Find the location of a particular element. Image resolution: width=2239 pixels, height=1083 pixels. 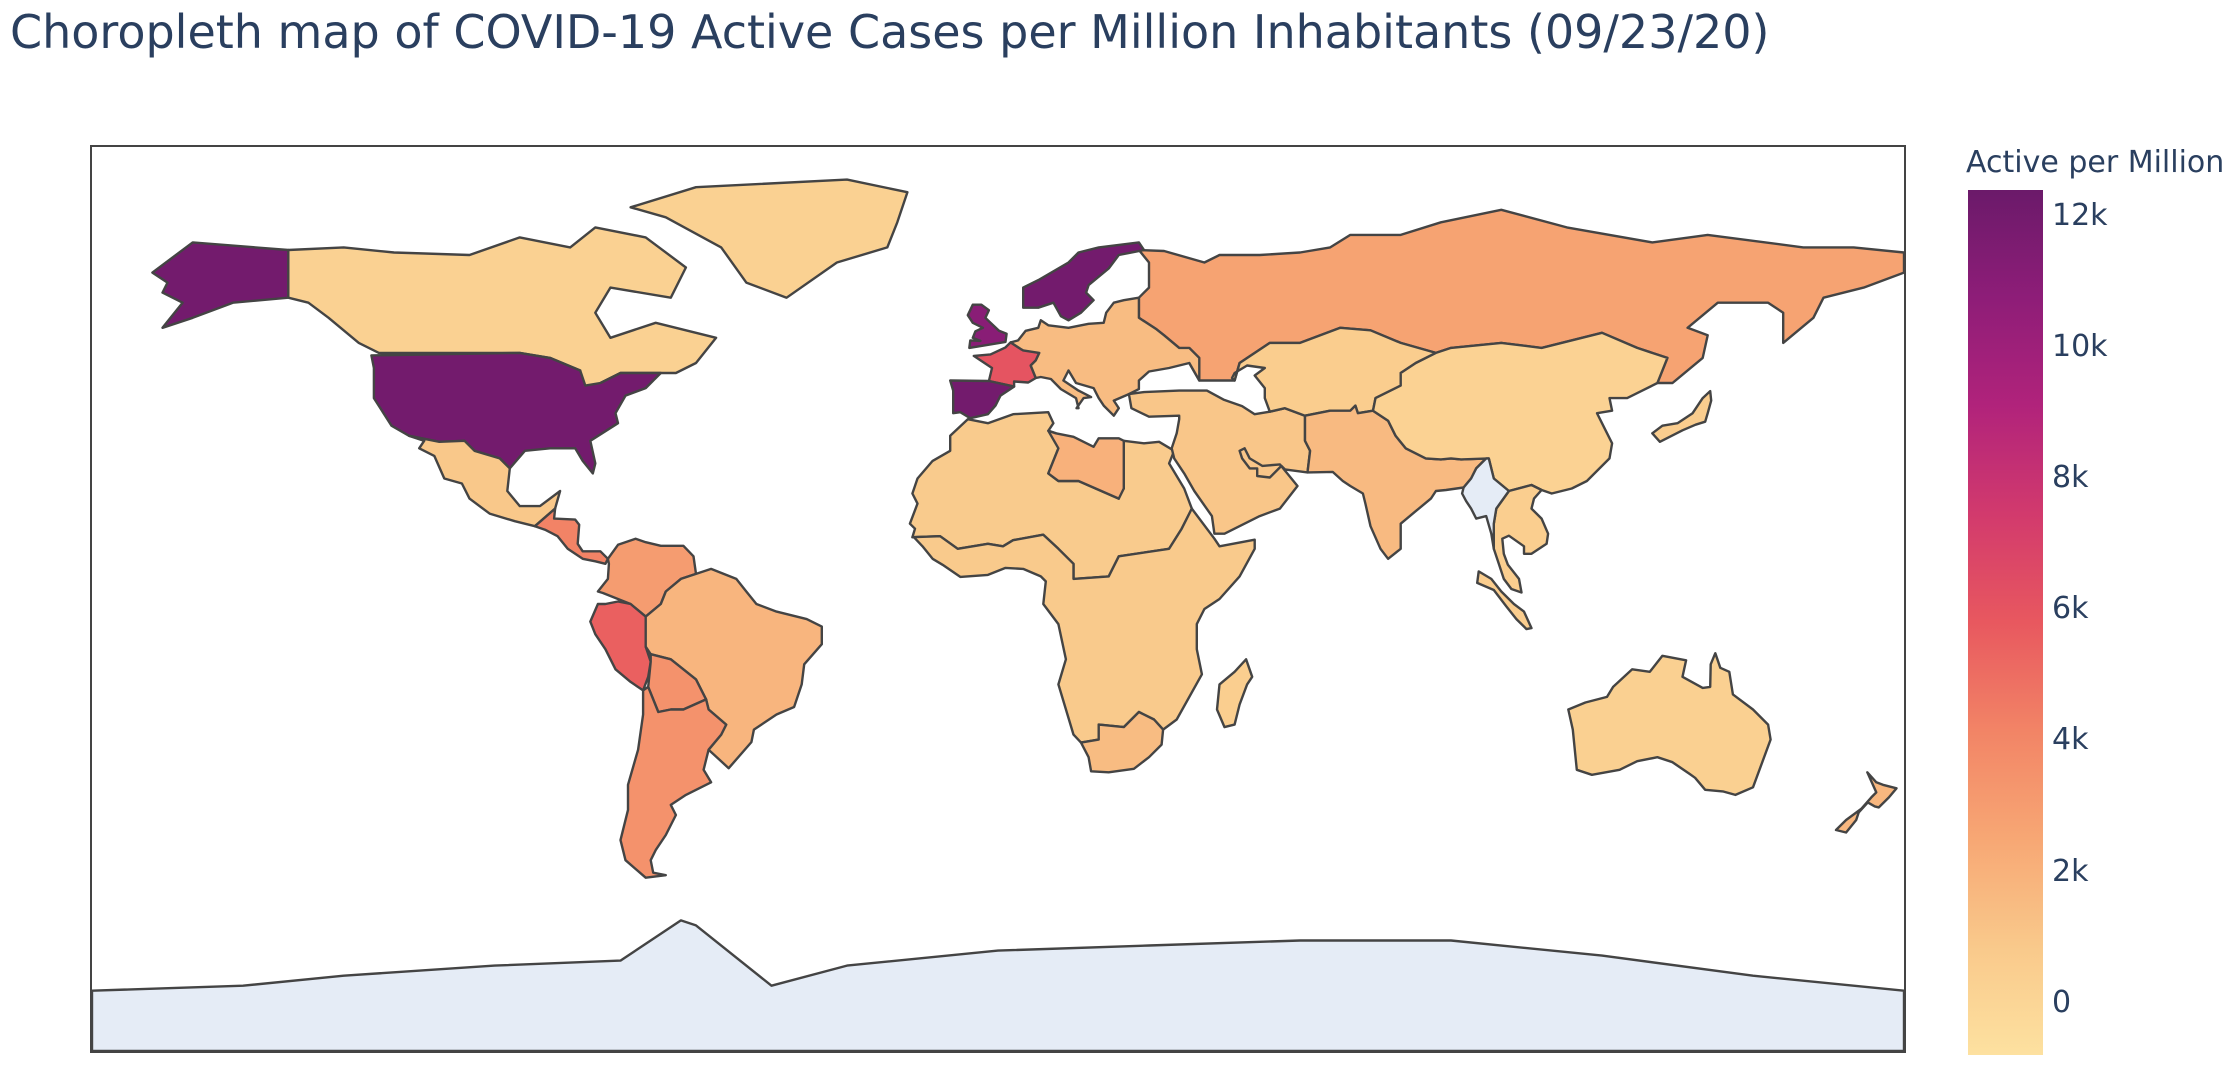

region-europe: Europe is located at coordinates (1105, 356).